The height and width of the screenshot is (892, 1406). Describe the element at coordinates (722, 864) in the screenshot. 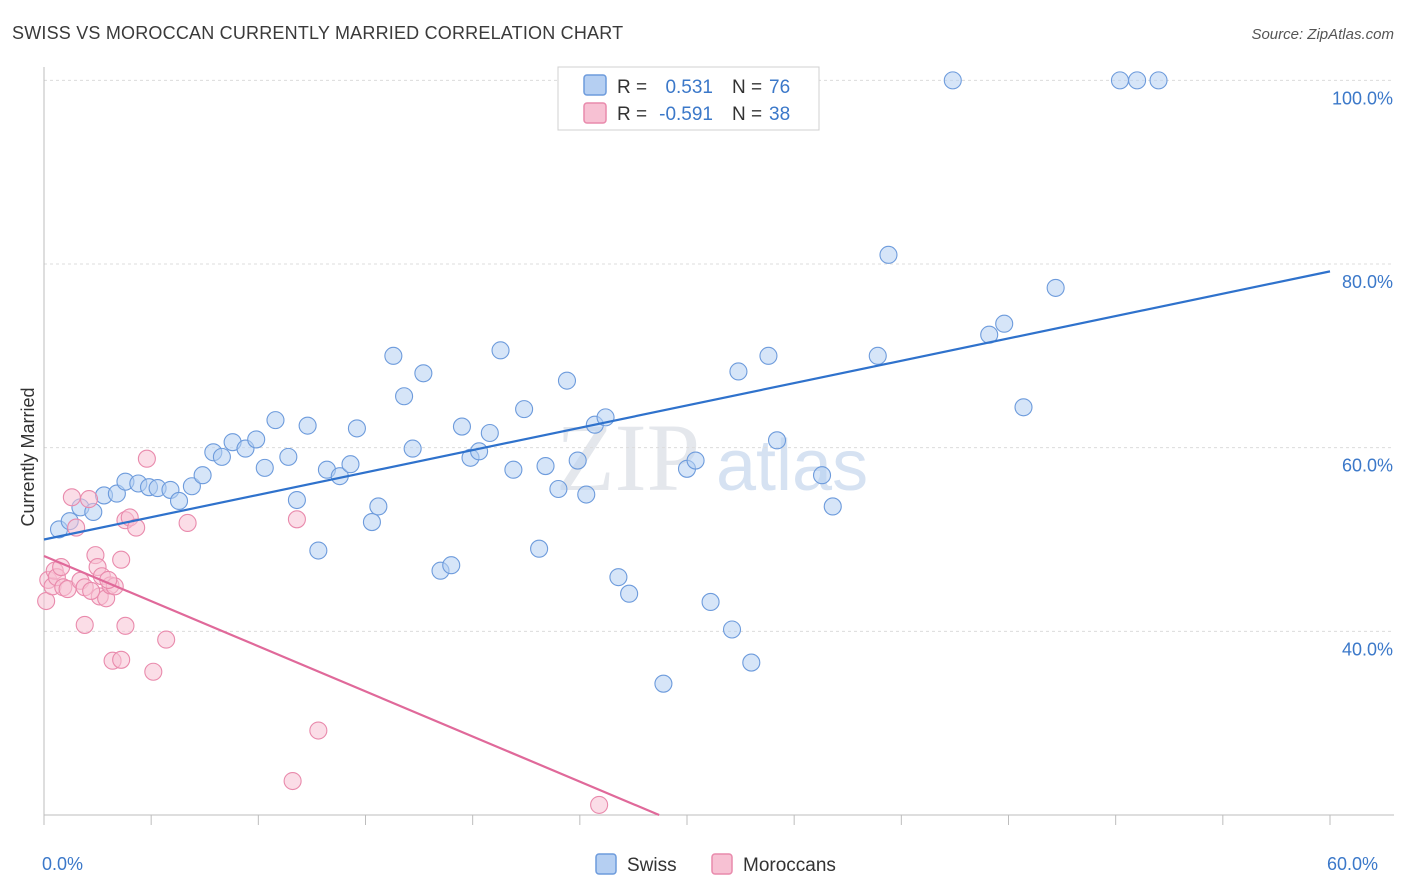

I see `legend-bottom-swatch-moroccans` at that location.